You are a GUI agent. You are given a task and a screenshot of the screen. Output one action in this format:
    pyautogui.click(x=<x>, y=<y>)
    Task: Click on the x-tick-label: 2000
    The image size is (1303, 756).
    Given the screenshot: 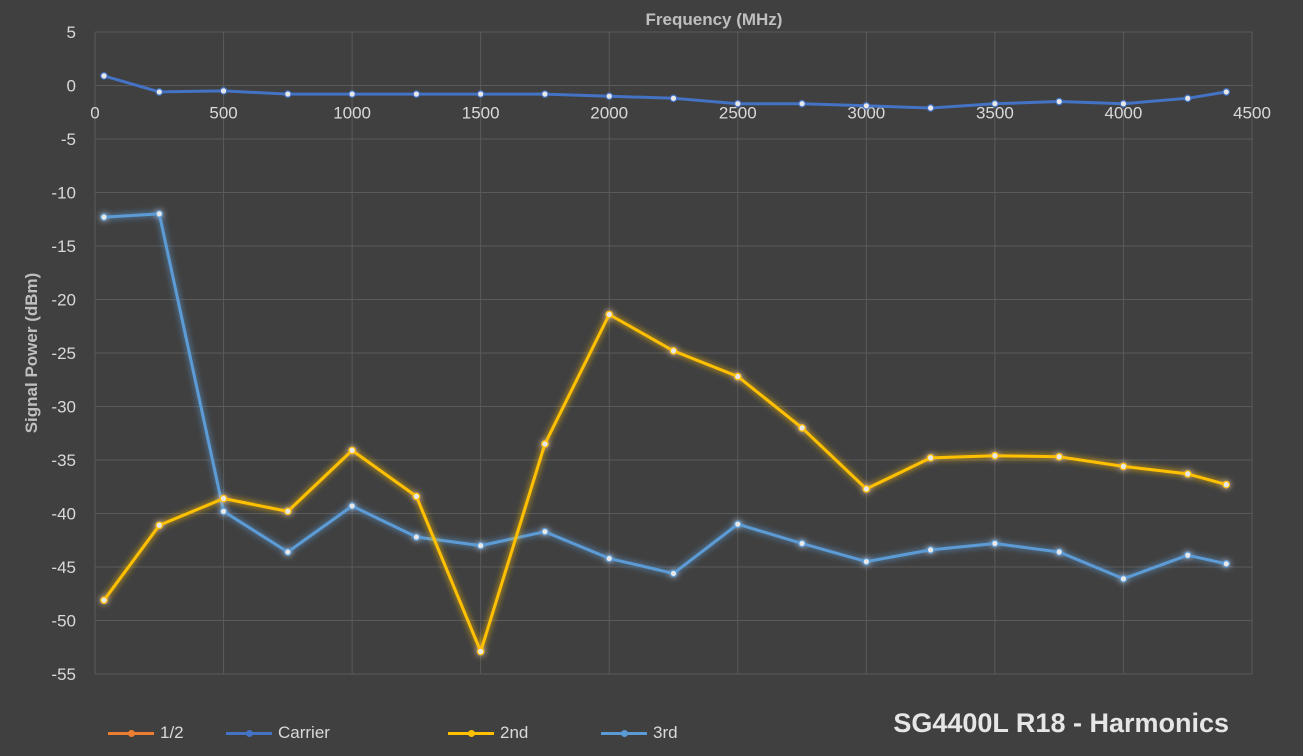 What is the action you would take?
    pyautogui.click(x=609, y=113)
    